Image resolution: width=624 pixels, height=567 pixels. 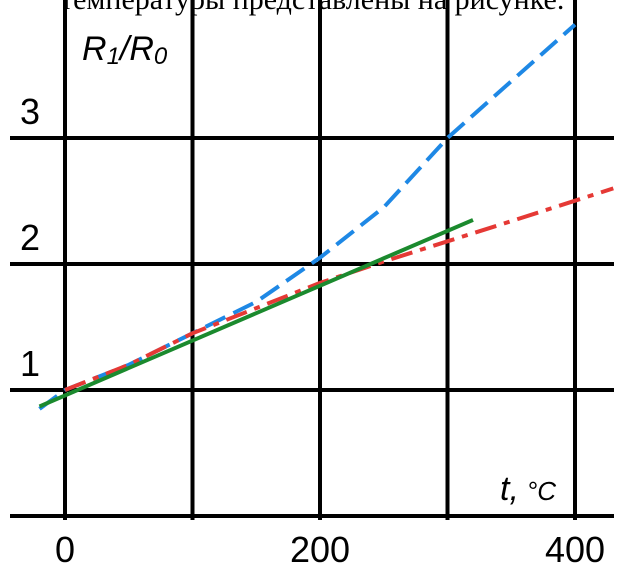 What do you see at coordinates (113, 56) in the screenshot?
I see `y-axis-label-sub1: 1` at bounding box center [113, 56].